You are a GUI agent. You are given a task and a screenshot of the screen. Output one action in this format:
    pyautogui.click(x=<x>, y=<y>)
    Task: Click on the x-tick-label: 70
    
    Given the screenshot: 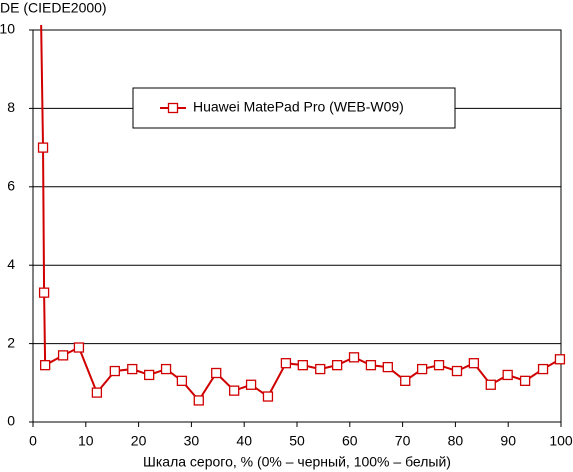 What is the action you would take?
    pyautogui.click(x=403, y=441)
    